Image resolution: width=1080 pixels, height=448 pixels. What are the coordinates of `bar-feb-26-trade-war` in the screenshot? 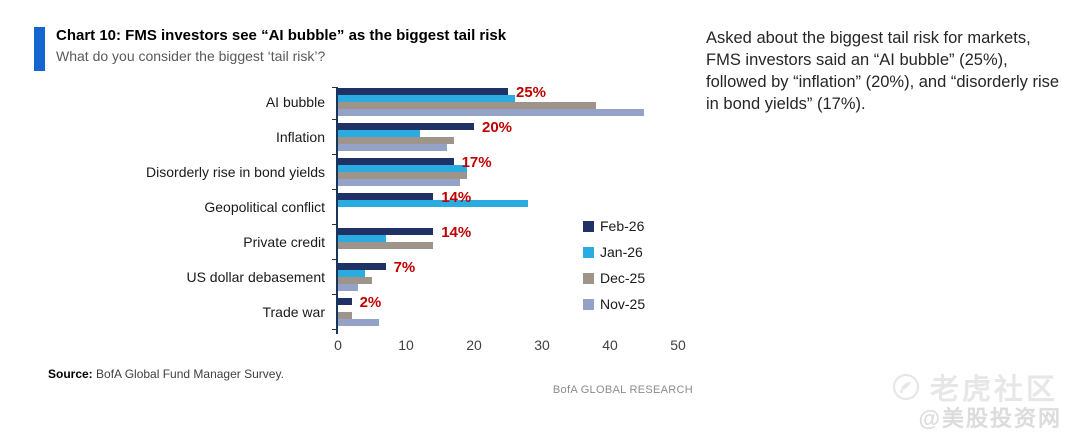 It's located at (345, 301).